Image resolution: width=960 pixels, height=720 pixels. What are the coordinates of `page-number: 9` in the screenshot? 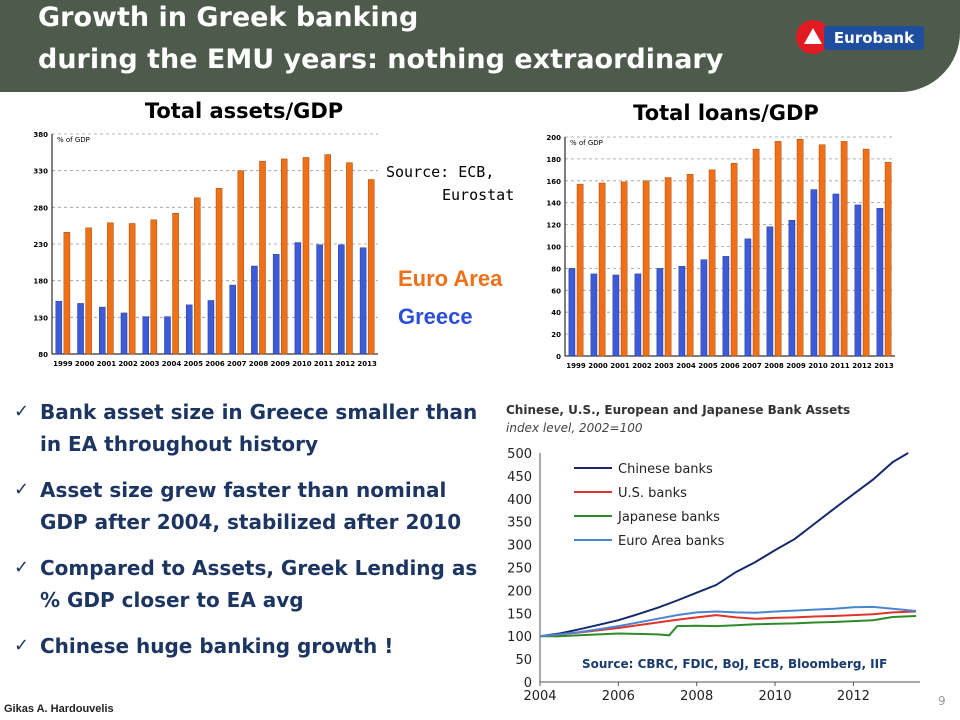 It's located at (942, 701).